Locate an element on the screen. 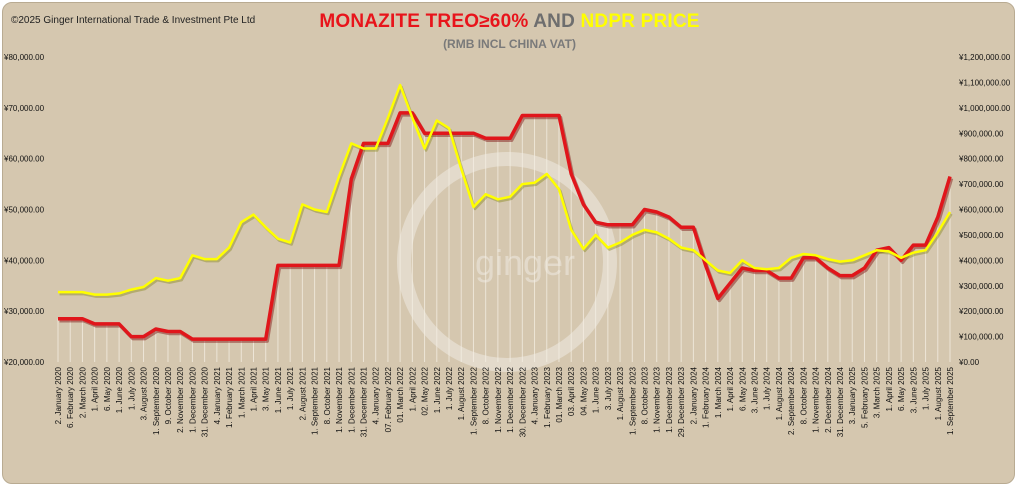 Image resolution: width=1019 pixels, height=488 pixels. x-axis-tick-label: 1. September 2021 is located at coordinates (315, 400).